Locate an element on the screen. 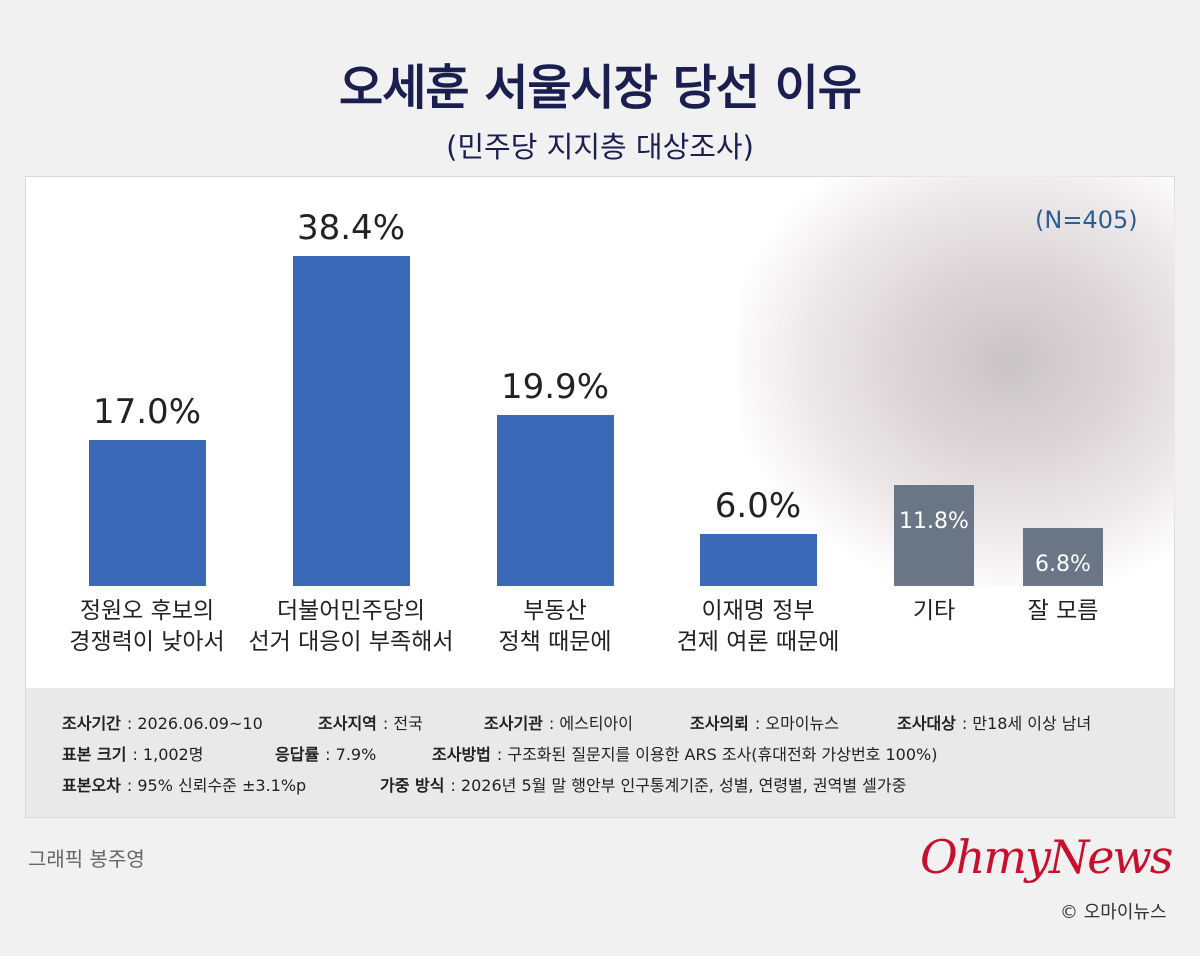  info-item: 표본오차 : 95% 신뢰수준 ±3.1%p is located at coordinates (184, 784).